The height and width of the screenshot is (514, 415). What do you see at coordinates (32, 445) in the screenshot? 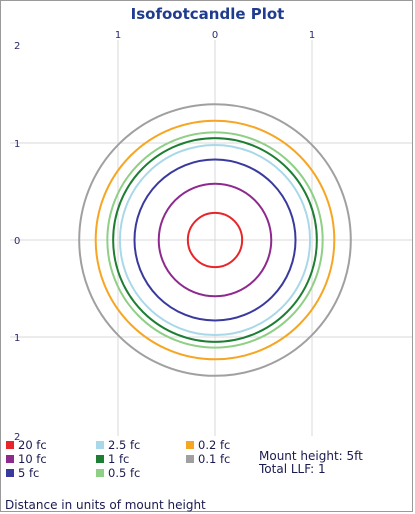
I see `legend-label: 20 fc` at bounding box center [32, 445].